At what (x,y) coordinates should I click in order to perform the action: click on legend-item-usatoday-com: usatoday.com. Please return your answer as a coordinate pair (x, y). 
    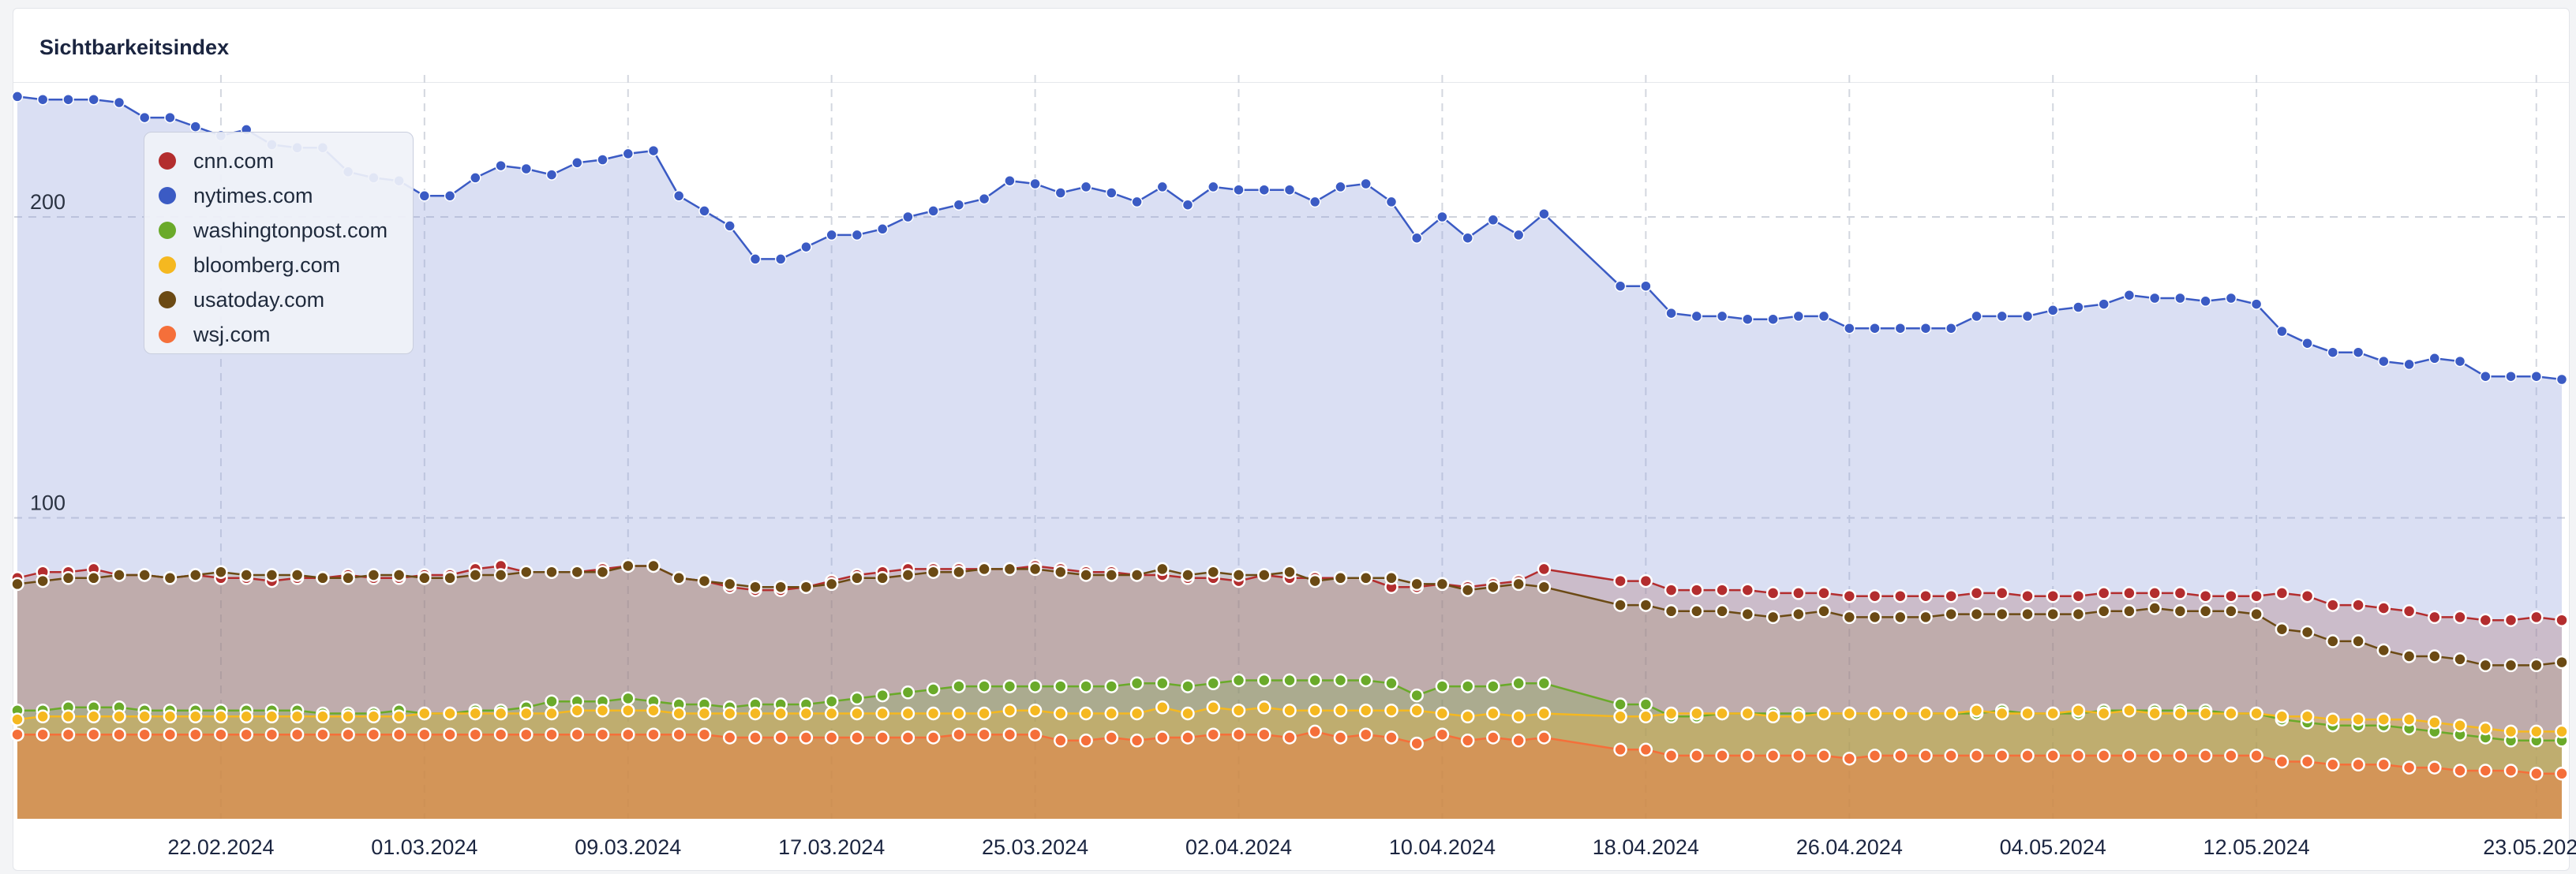
    Looking at the image, I should click on (286, 299).